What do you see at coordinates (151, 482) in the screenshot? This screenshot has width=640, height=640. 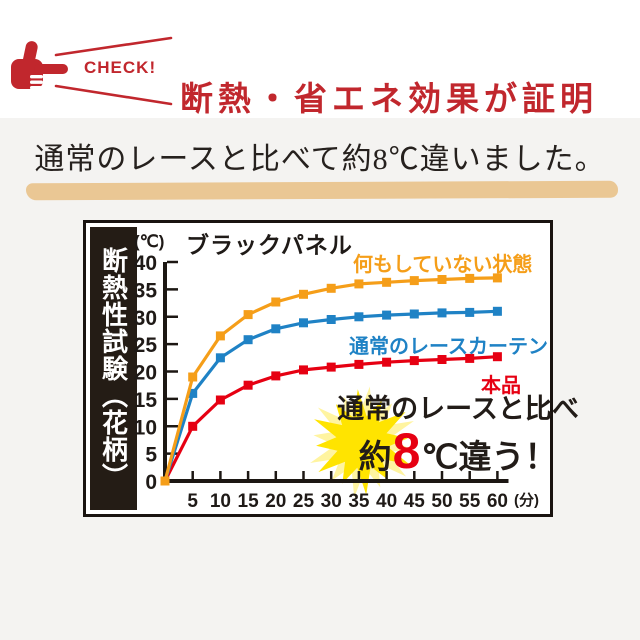 I see `svg-text: 0` at bounding box center [151, 482].